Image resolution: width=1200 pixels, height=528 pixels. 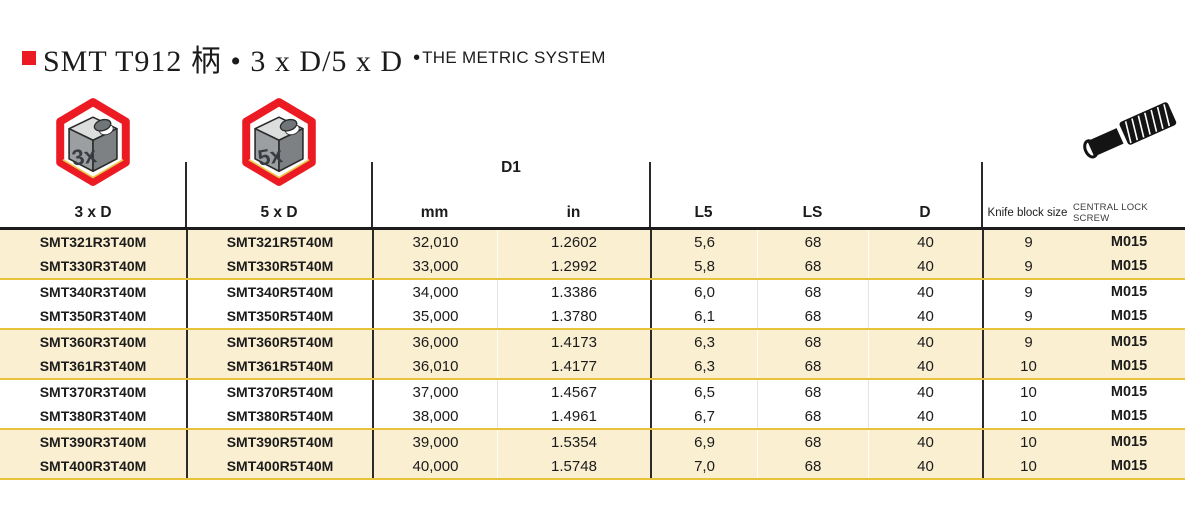 What do you see at coordinates (279, 416) in the screenshot?
I see `cell-5xd-code: SMT380R5T40M` at bounding box center [279, 416].